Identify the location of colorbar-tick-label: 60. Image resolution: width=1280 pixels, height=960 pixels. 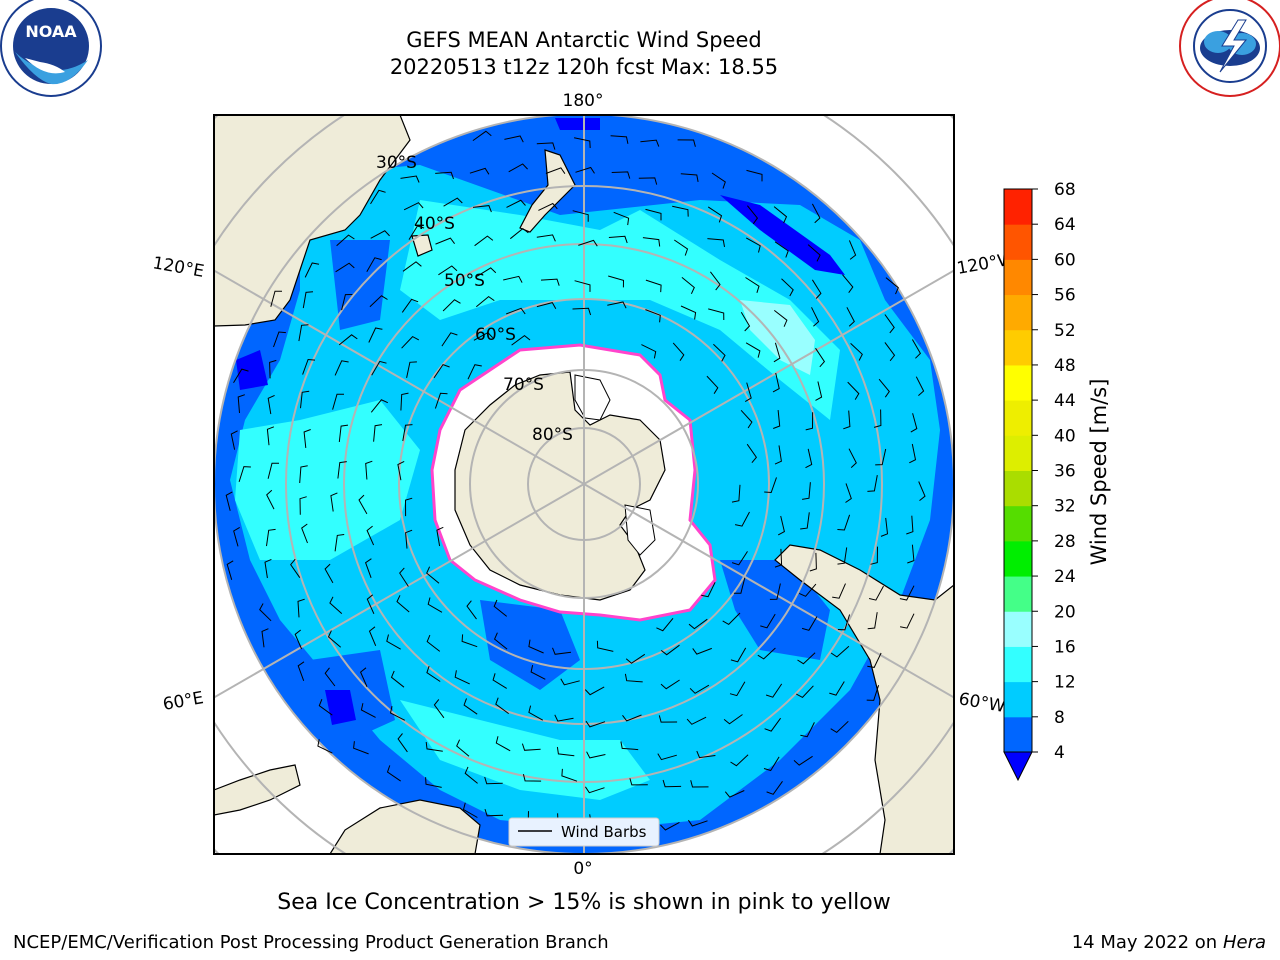
(1065, 260).